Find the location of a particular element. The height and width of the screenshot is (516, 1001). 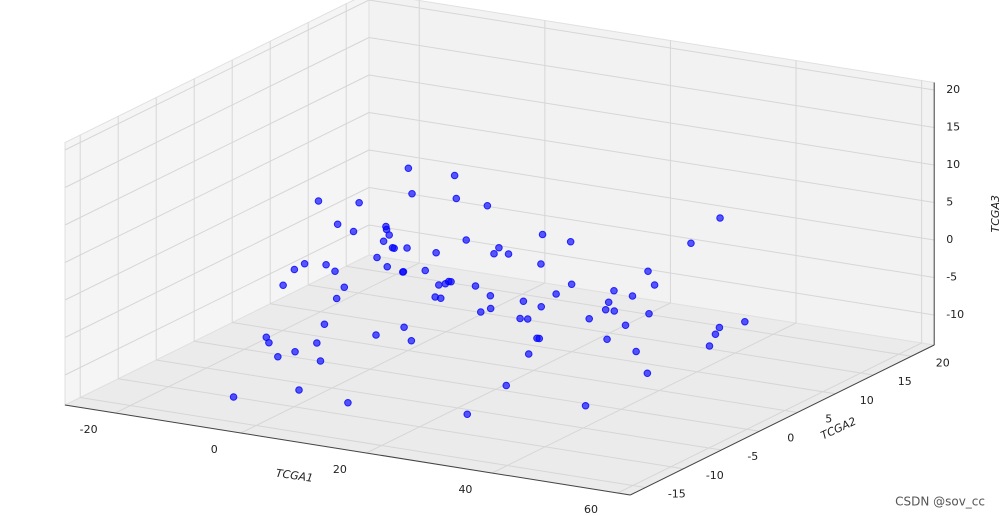

x-tick-label: -20 is located at coordinates (89, 429).